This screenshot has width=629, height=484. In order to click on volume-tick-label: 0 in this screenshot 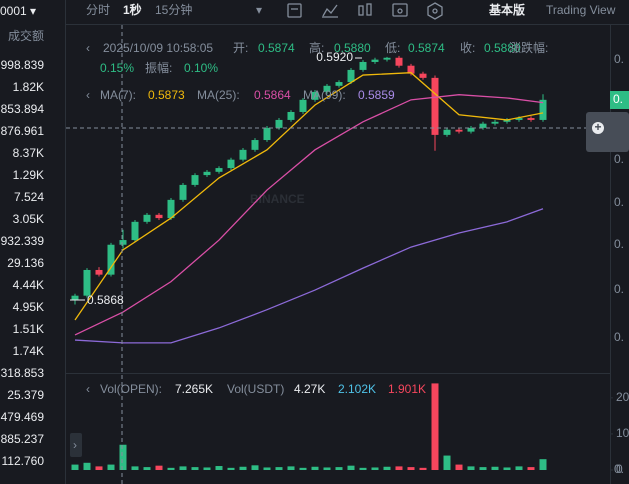, I will do `click(619, 469)`.